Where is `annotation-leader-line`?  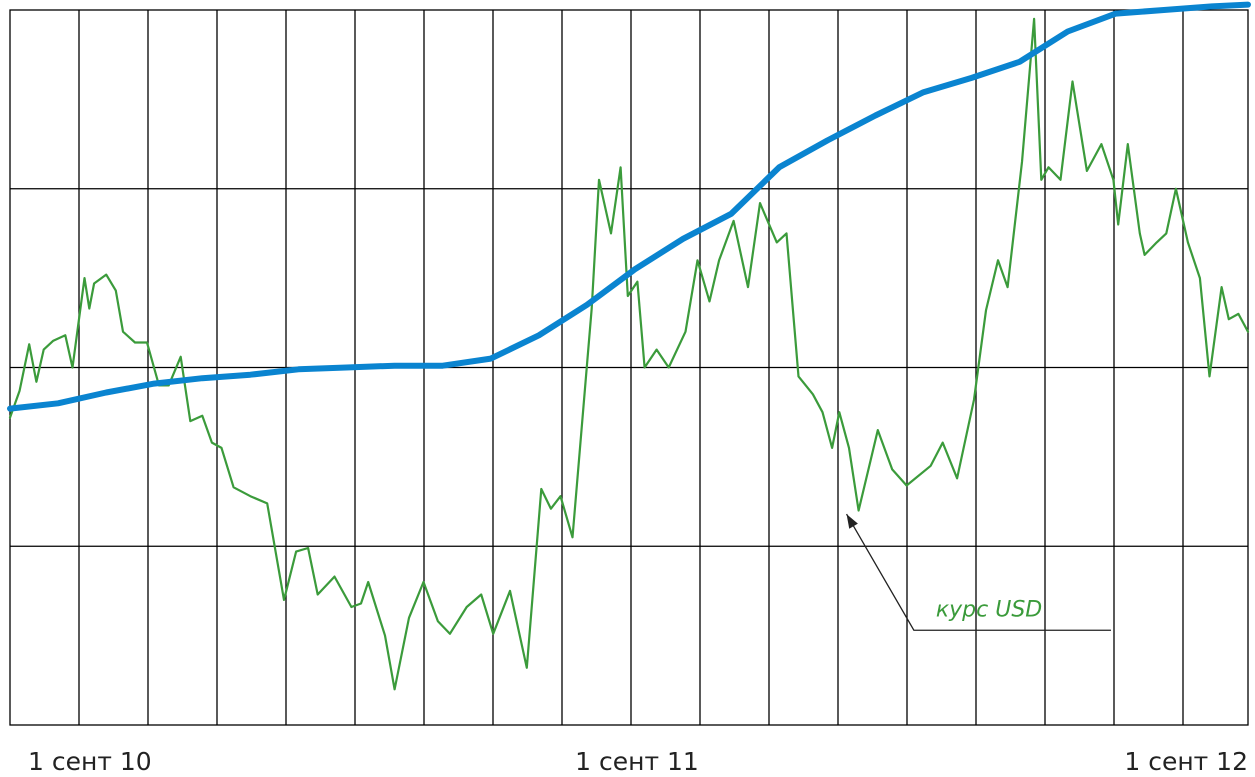
annotation-leader-line is located at coordinates (978, 572).